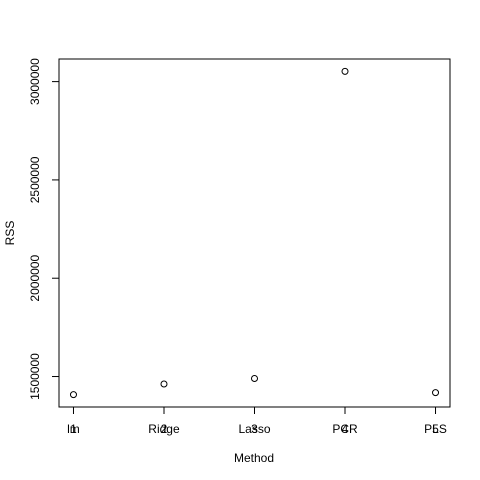 Image resolution: width=480 pixels, height=480 pixels. Describe the element at coordinates (10, 233) in the screenshot. I see `y-axis-title: RSS` at that location.